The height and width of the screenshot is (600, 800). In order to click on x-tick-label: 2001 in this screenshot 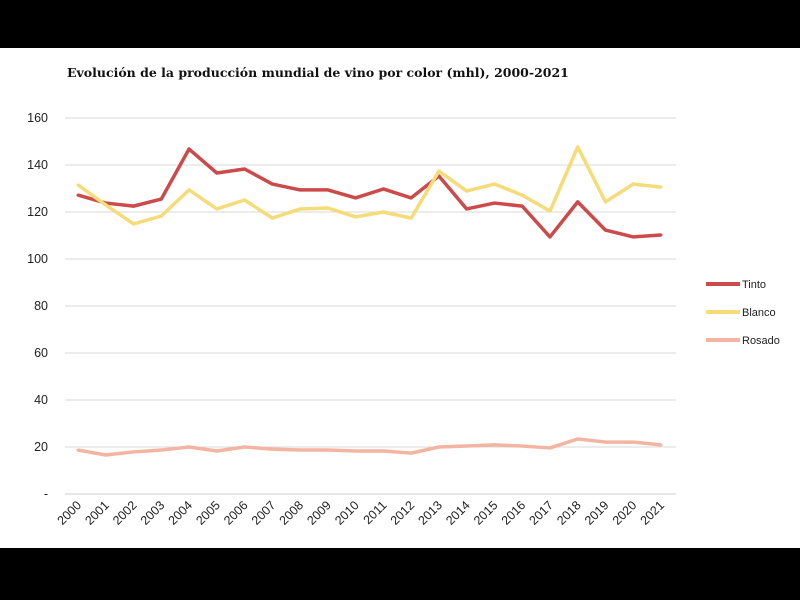, I will do `click(97, 513)`.